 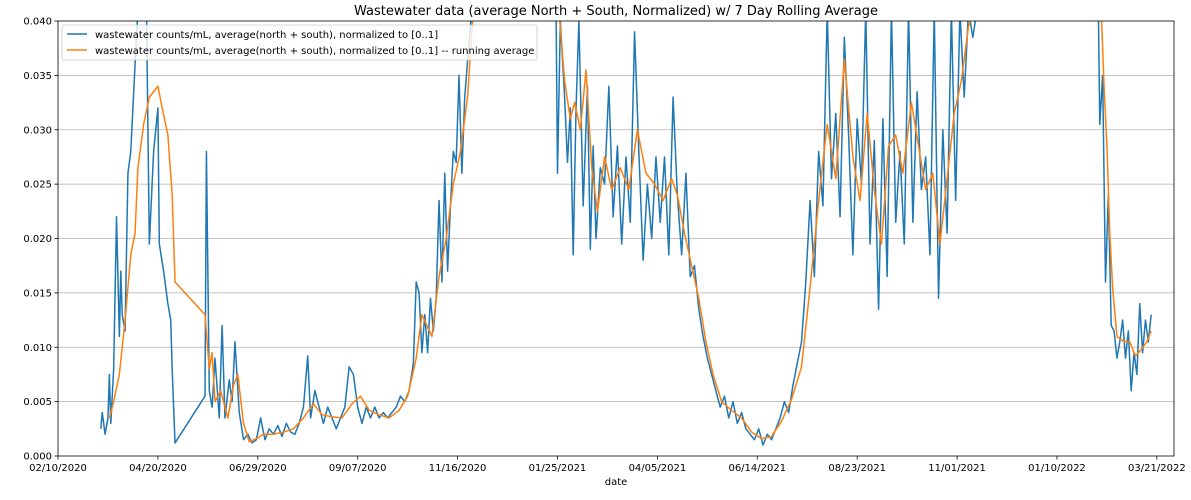 What do you see at coordinates (458, 468) in the screenshot?
I see `x-tick-label: 11/16/2020` at bounding box center [458, 468].